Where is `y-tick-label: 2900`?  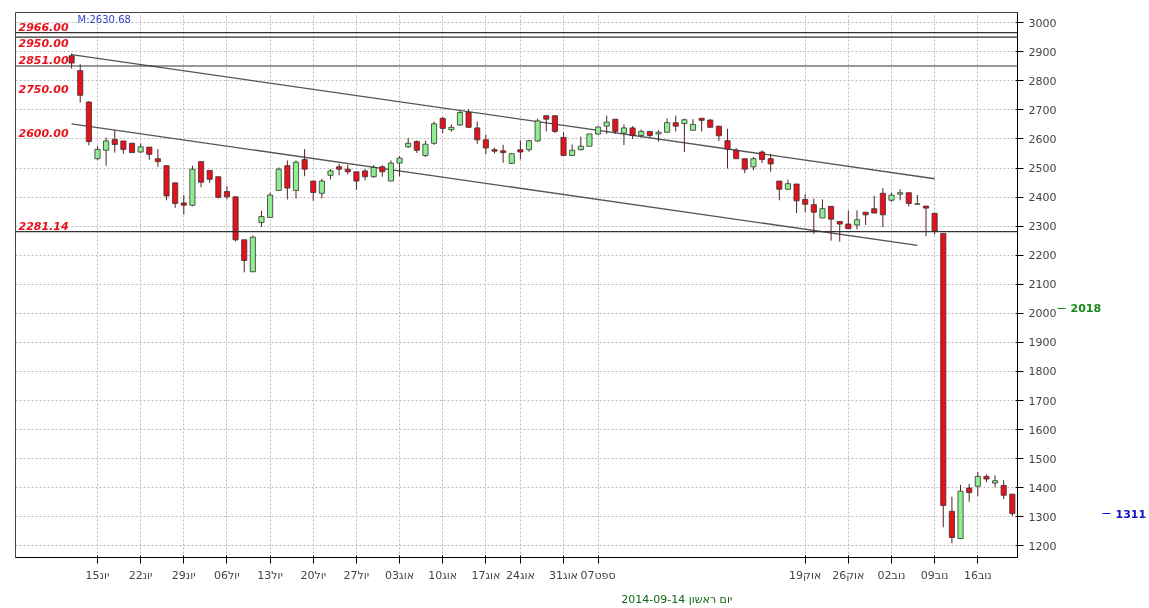 y-tick-label: 2900 is located at coordinates (1042, 52).